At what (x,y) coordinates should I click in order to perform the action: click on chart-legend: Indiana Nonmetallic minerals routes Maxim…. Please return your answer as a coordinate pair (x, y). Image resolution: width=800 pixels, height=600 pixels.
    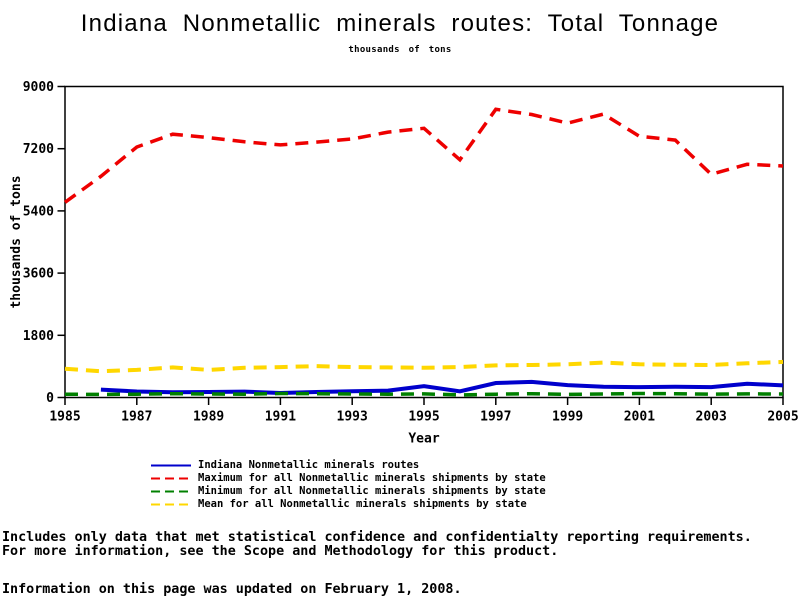
    Looking at the image, I should click on (348, 485).